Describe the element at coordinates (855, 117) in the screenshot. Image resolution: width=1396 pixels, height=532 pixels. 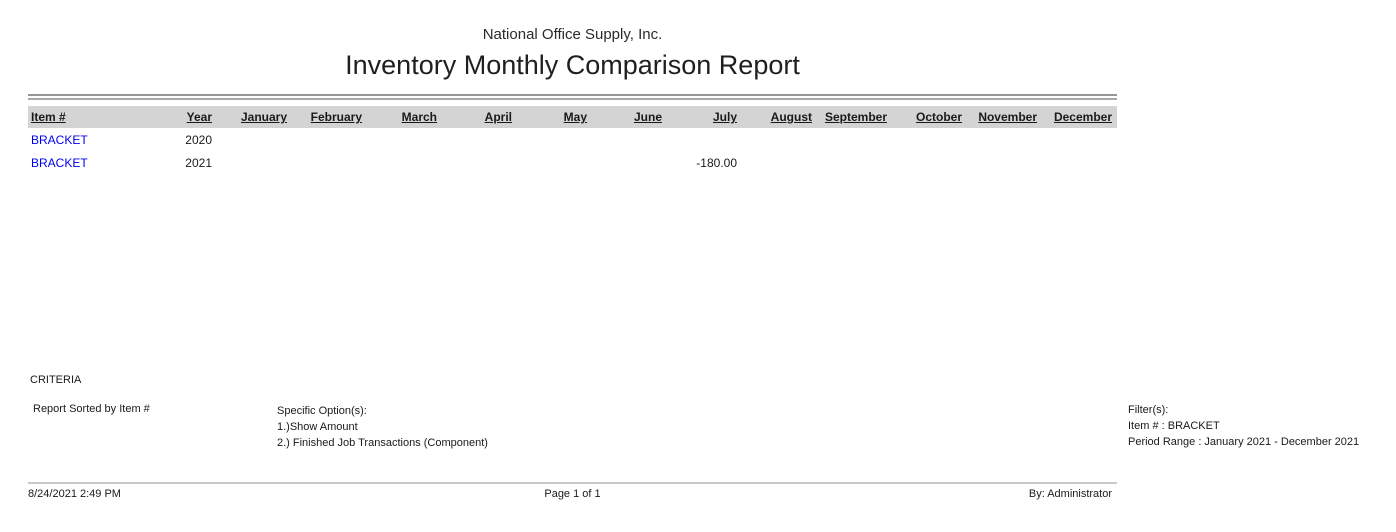
I see `col-header-september: September` at that location.